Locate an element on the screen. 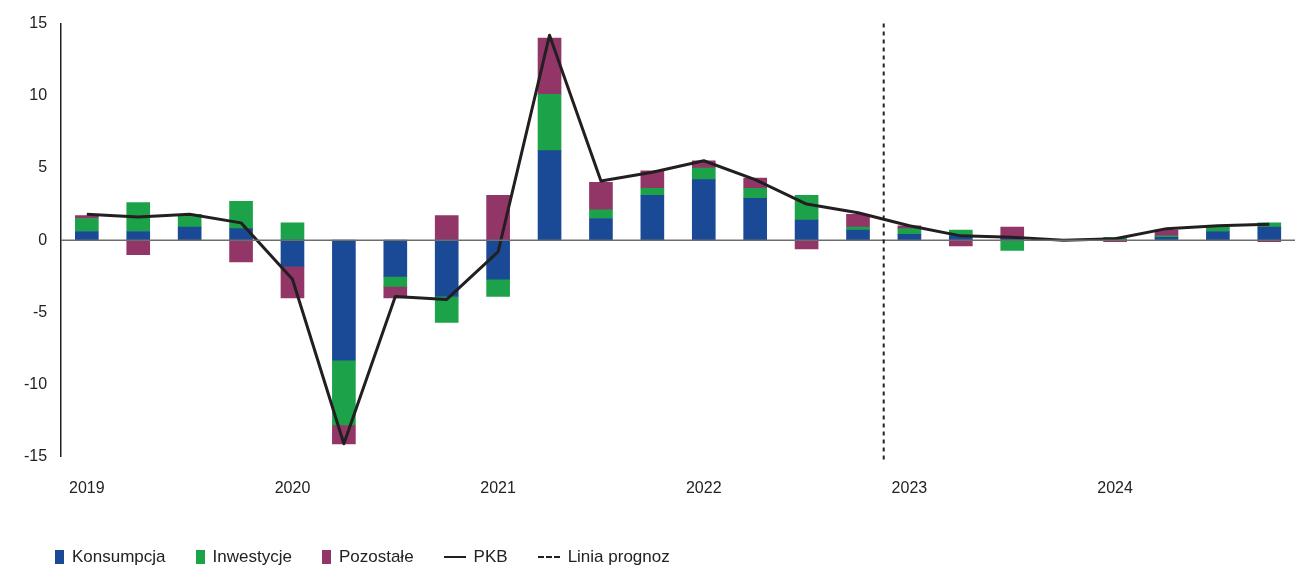  y-tick-label: -10 is located at coordinates (36, 384).